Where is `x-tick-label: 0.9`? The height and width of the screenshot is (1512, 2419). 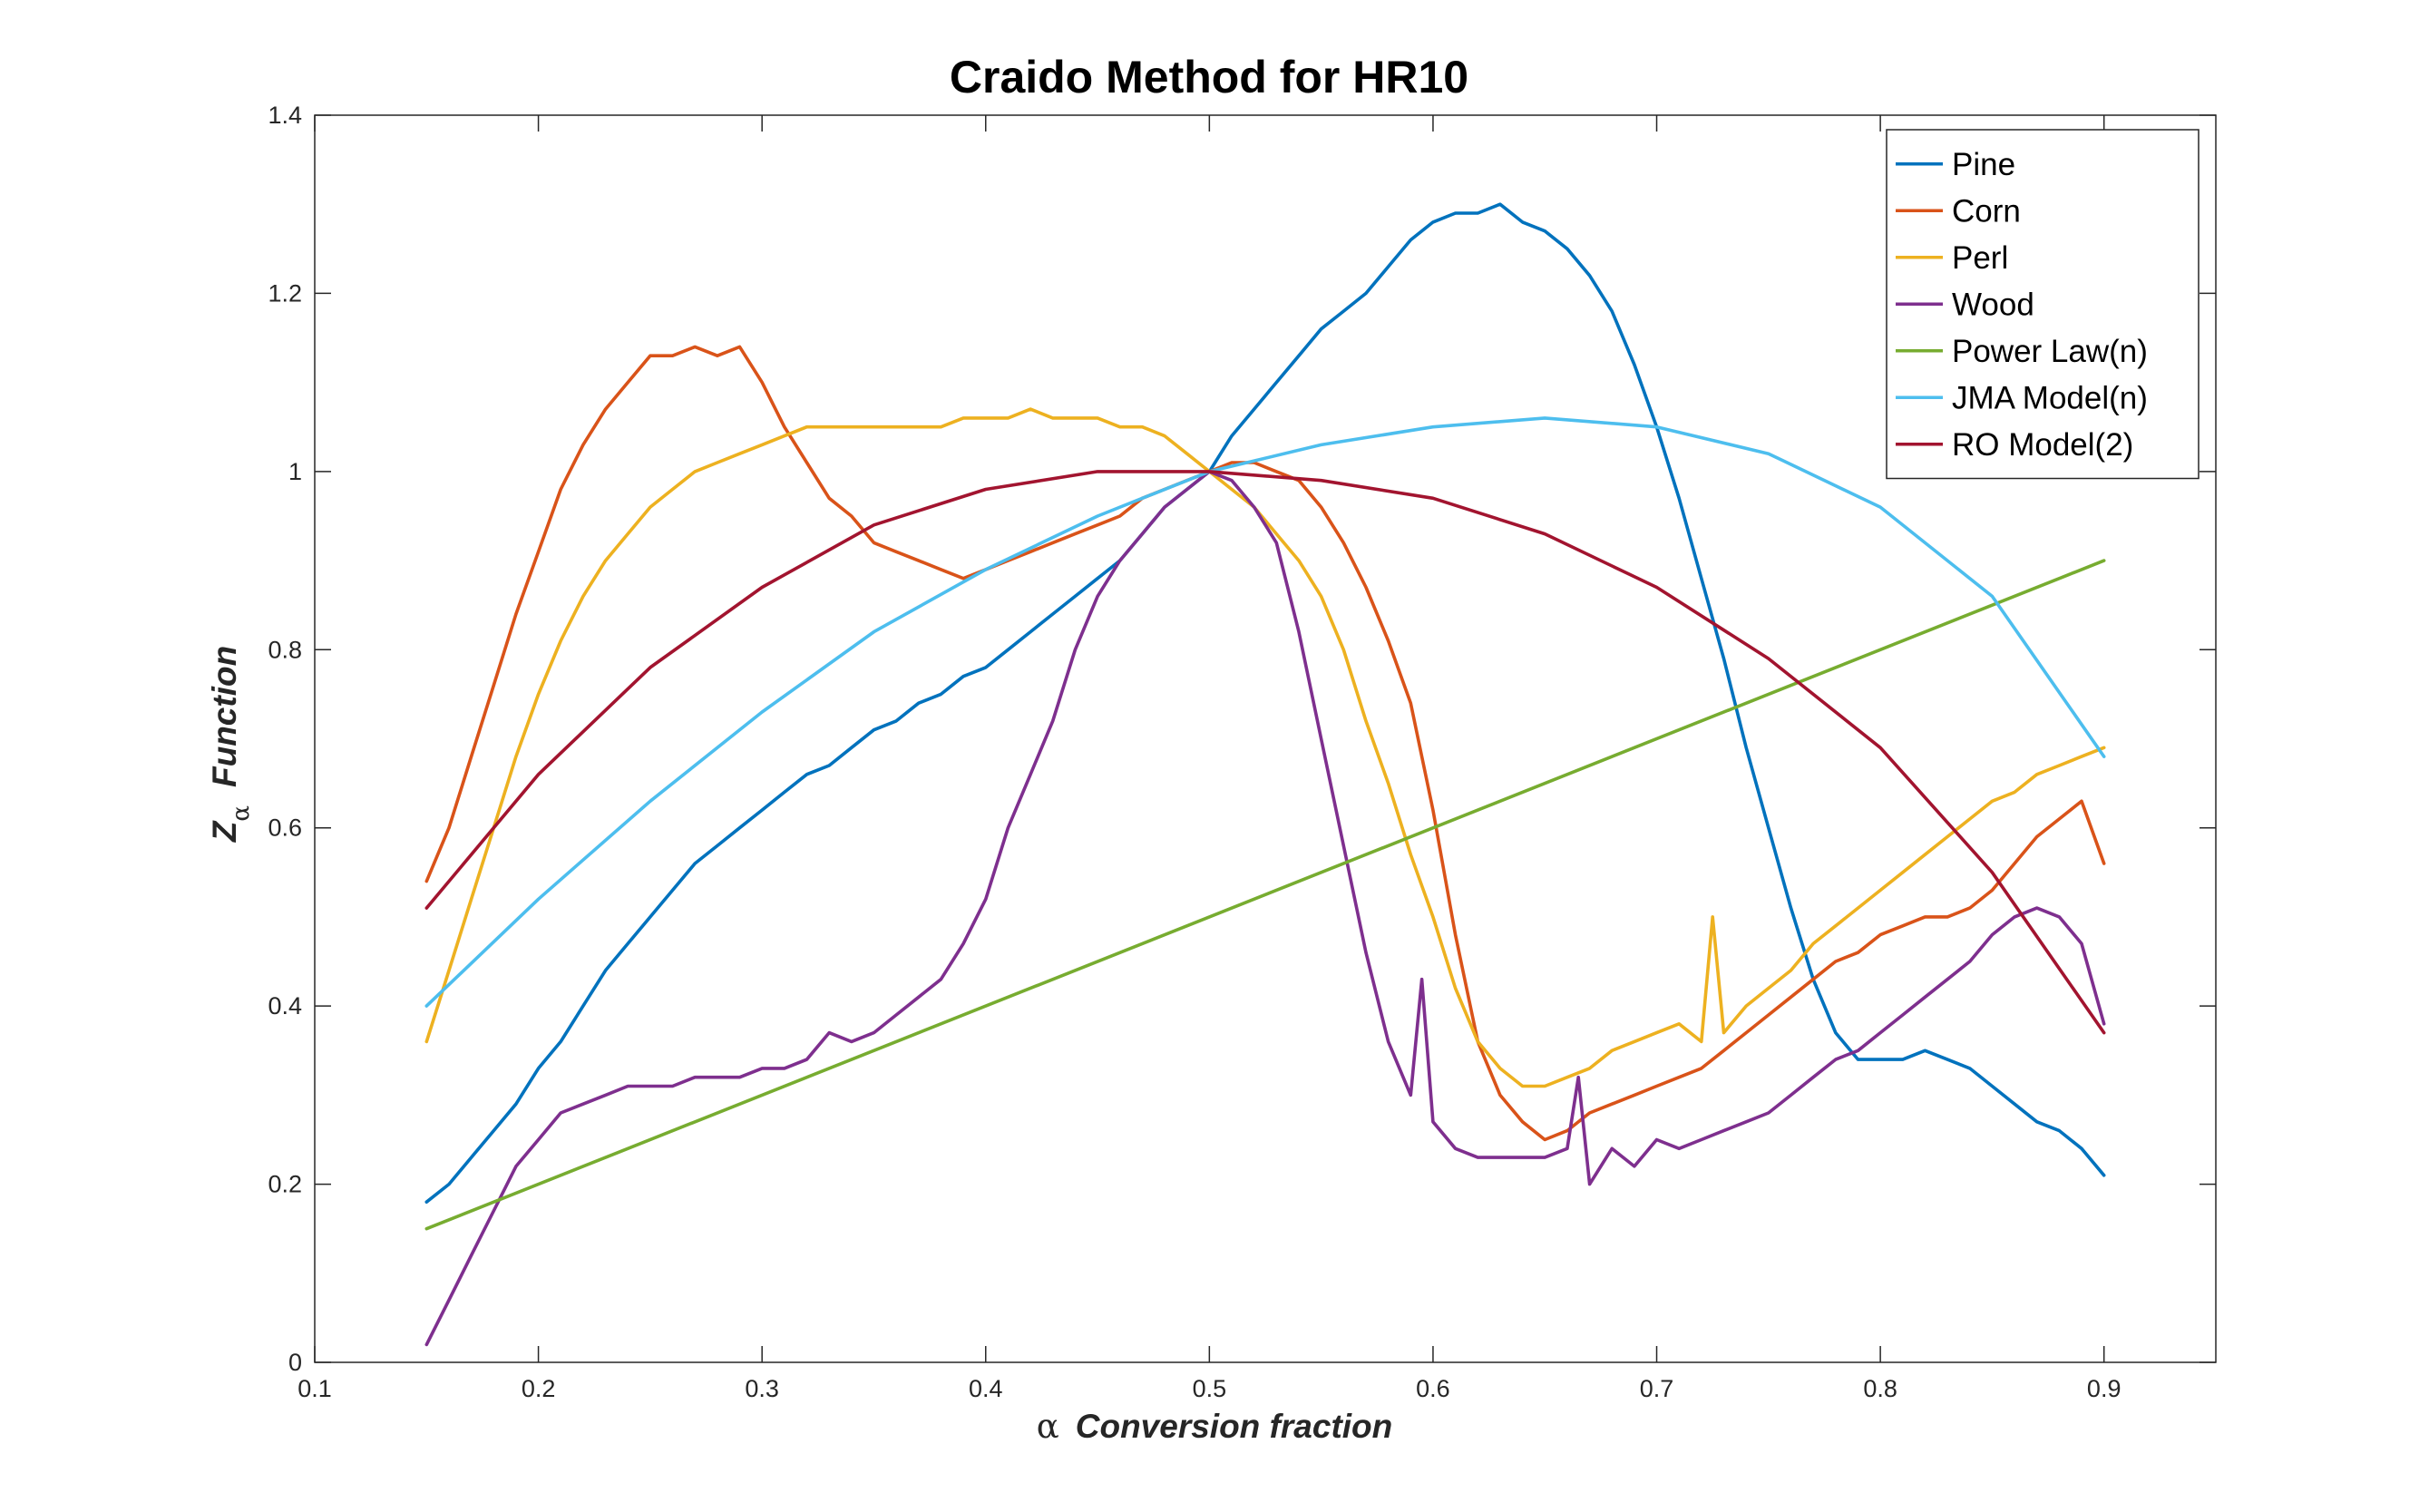
x-tick-label: 0.9 is located at coordinates (2105, 1388).